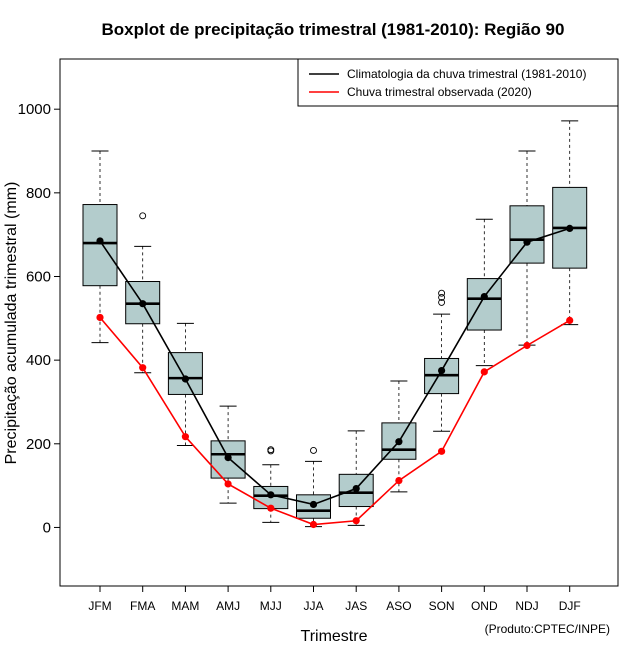 The image size is (640, 660). I want to click on box-jja, so click(313, 487).